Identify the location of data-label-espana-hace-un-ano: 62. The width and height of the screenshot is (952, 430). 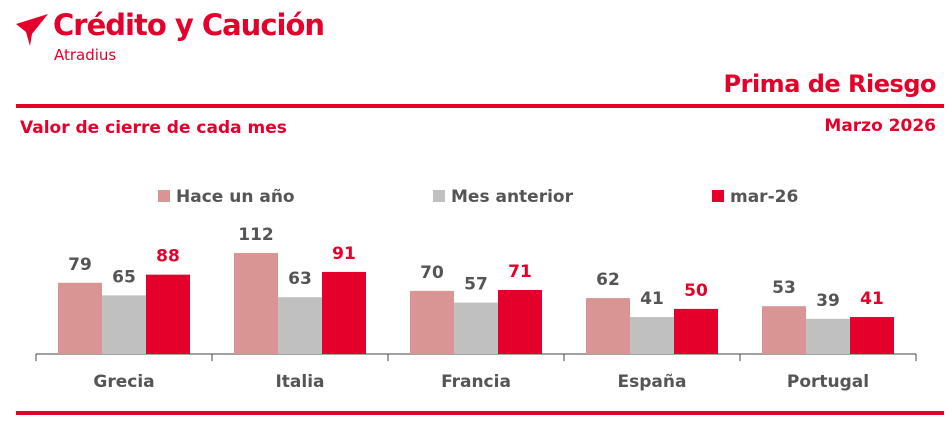
(608, 280).